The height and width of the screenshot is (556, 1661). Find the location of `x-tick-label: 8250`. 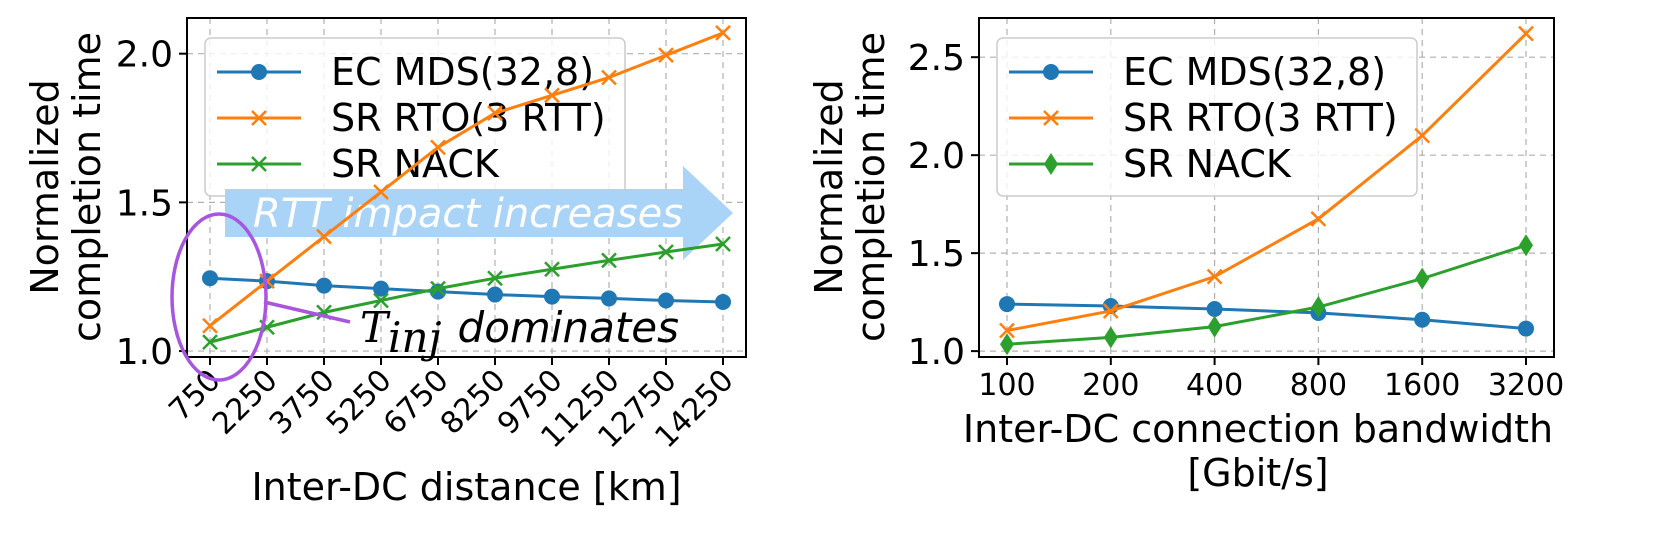

x-tick-label: 8250 is located at coordinates (473, 402).